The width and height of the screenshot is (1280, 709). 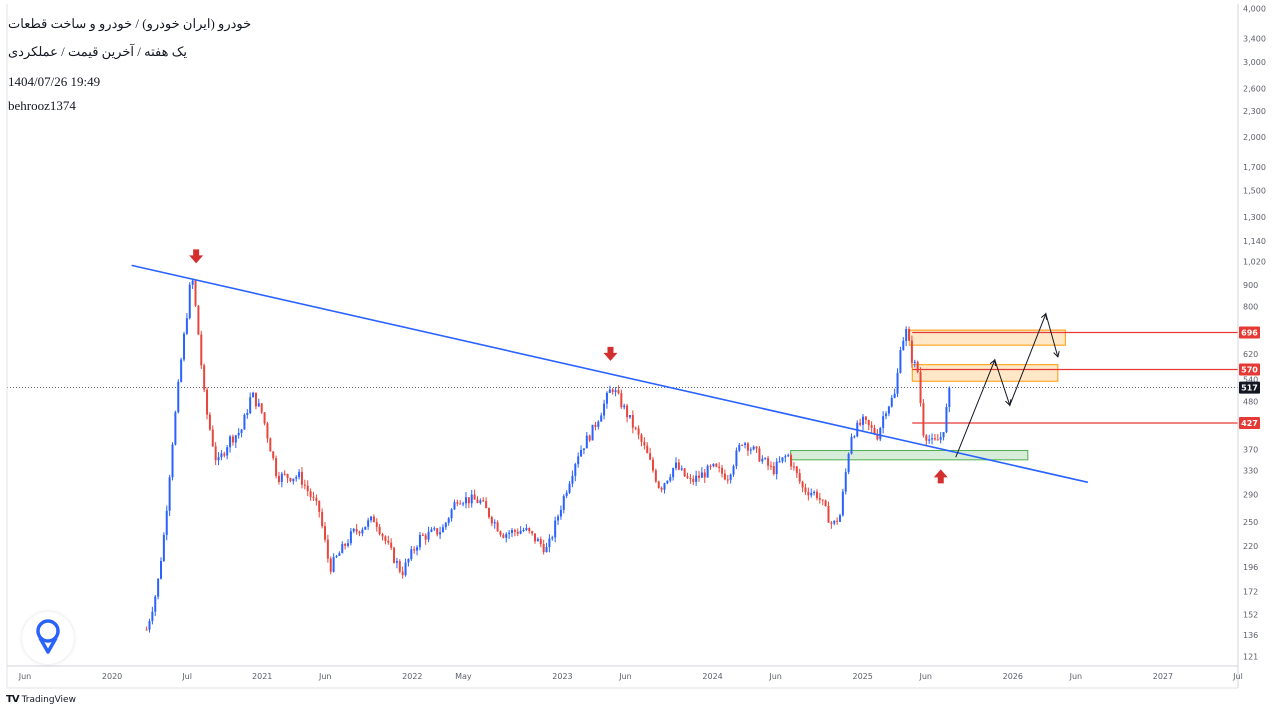 I want to click on pin-icon, so click(x=48, y=636).